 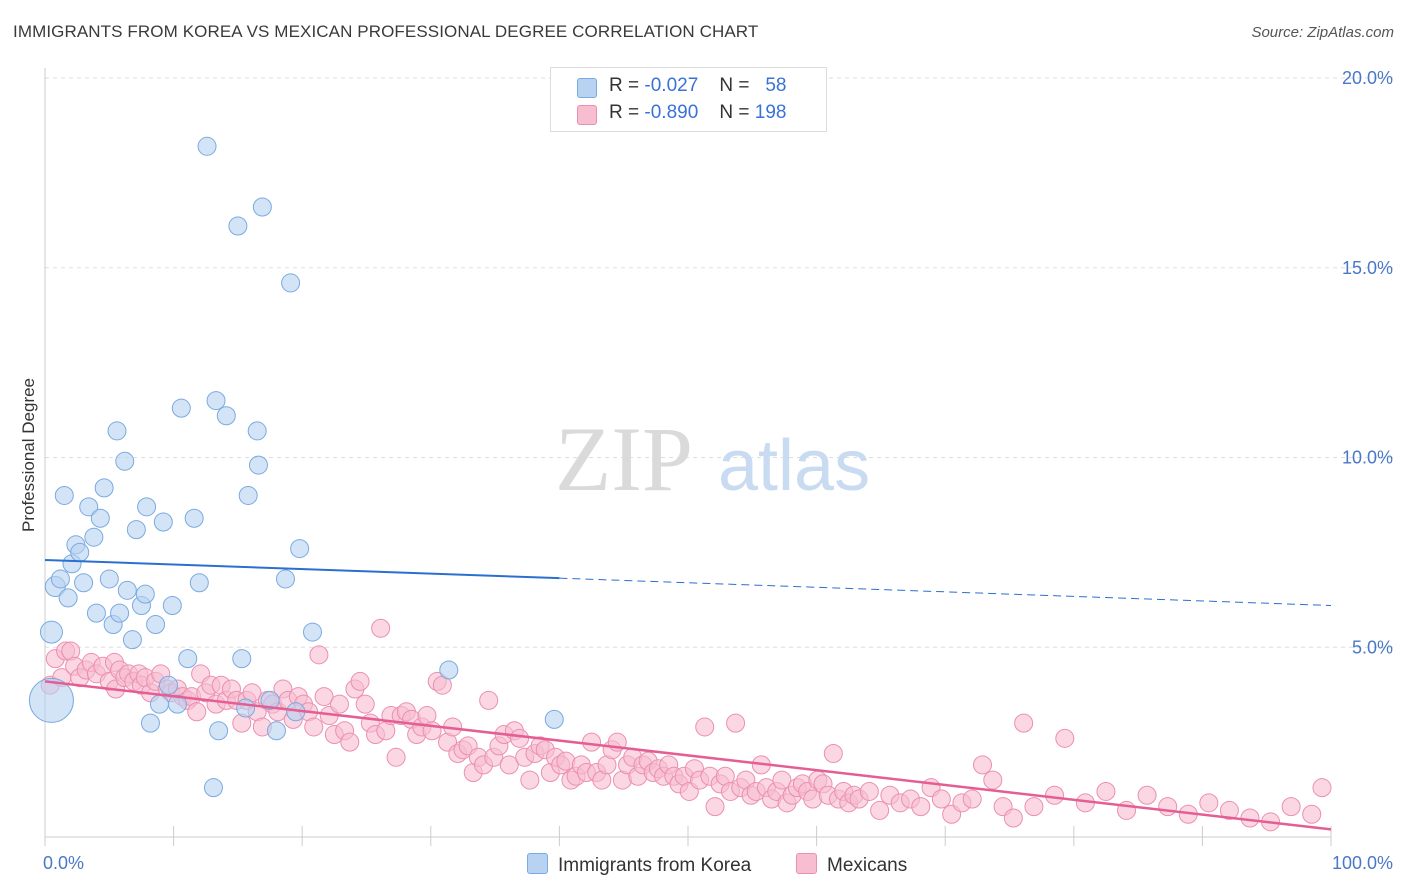 I want to click on bottom-legend-swatch-korea, so click(x=537, y=863).